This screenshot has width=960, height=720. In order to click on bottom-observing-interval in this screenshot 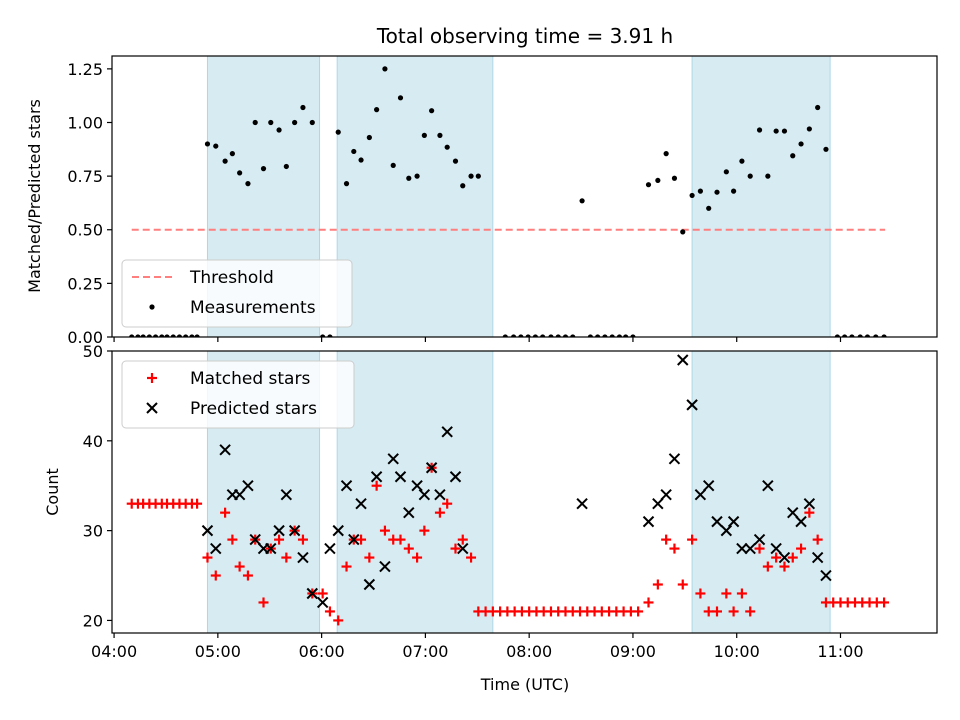, I will do `click(415, 492)`.